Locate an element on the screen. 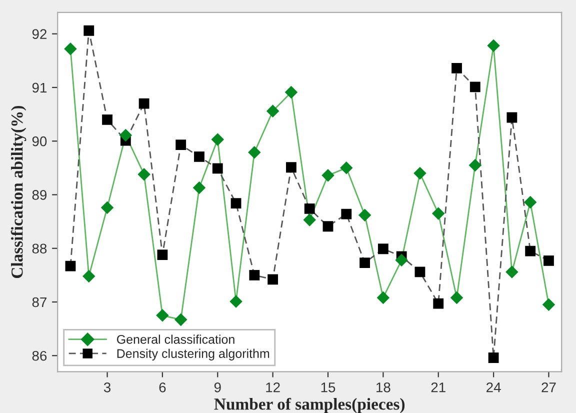 This screenshot has height=413, width=576. y-tick-label: 90 is located at coordinates (39, 141).